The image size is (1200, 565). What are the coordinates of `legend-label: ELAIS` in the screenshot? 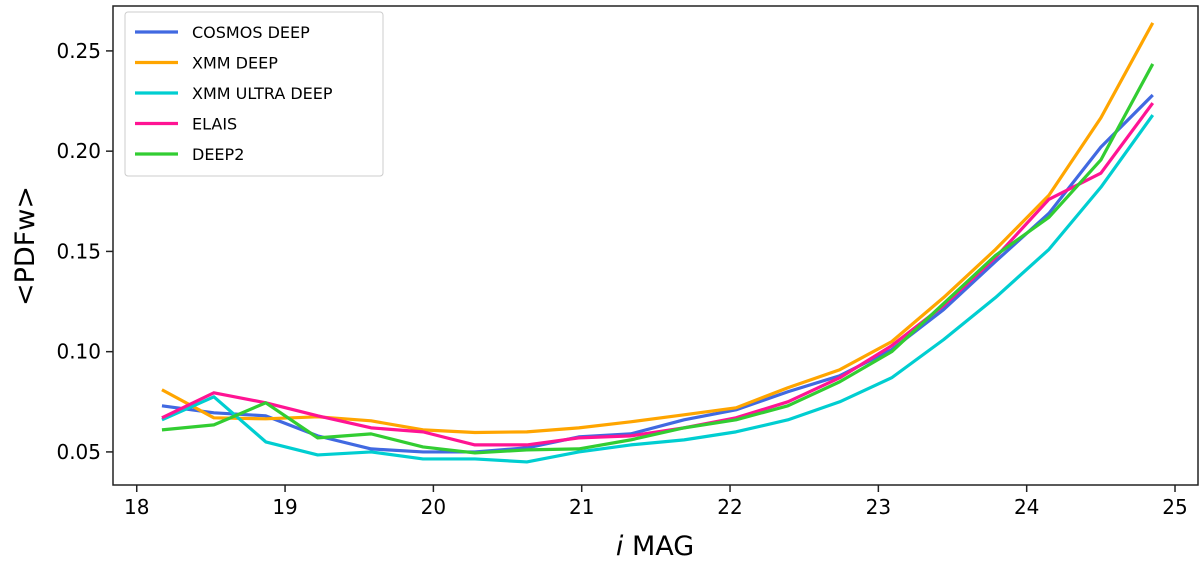 It's located at (214, 124).